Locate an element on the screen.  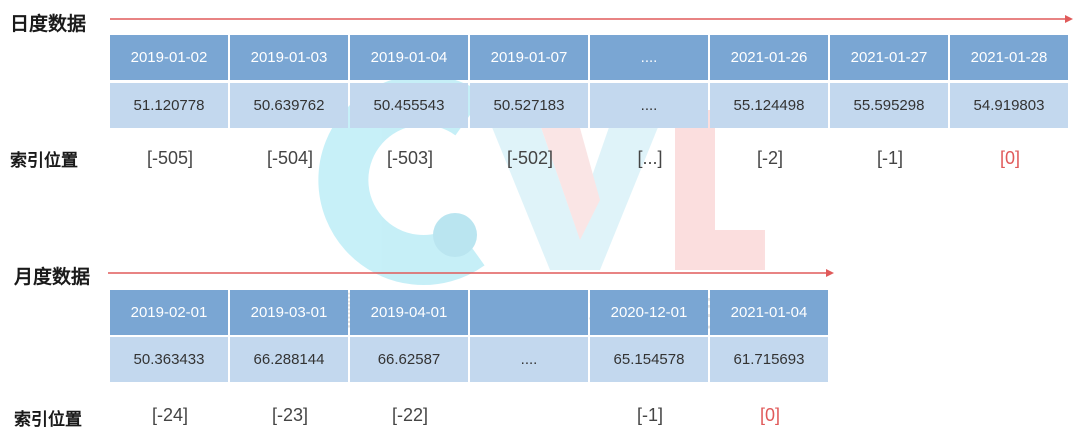
monthly-date-cell: 2019-03-01 is located at coordinates (289, 312).